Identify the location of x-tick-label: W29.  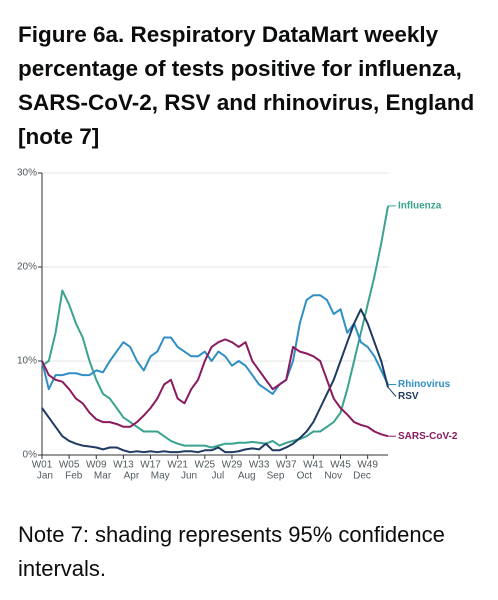
(232, 465).